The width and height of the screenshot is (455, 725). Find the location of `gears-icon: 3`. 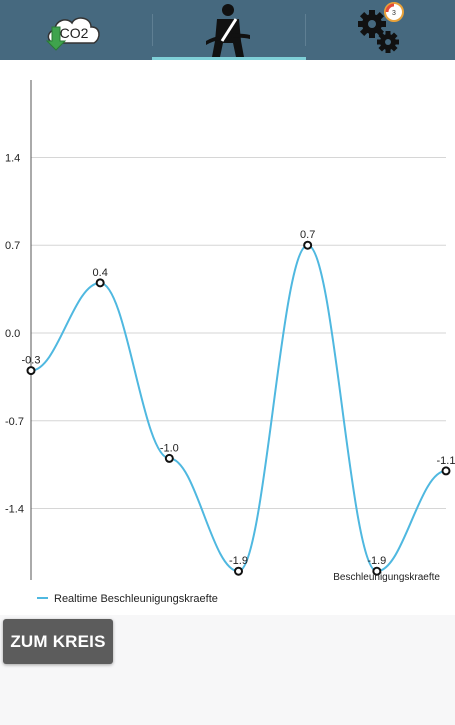

gears-icon: 3 is located at coordinates (381, 27).